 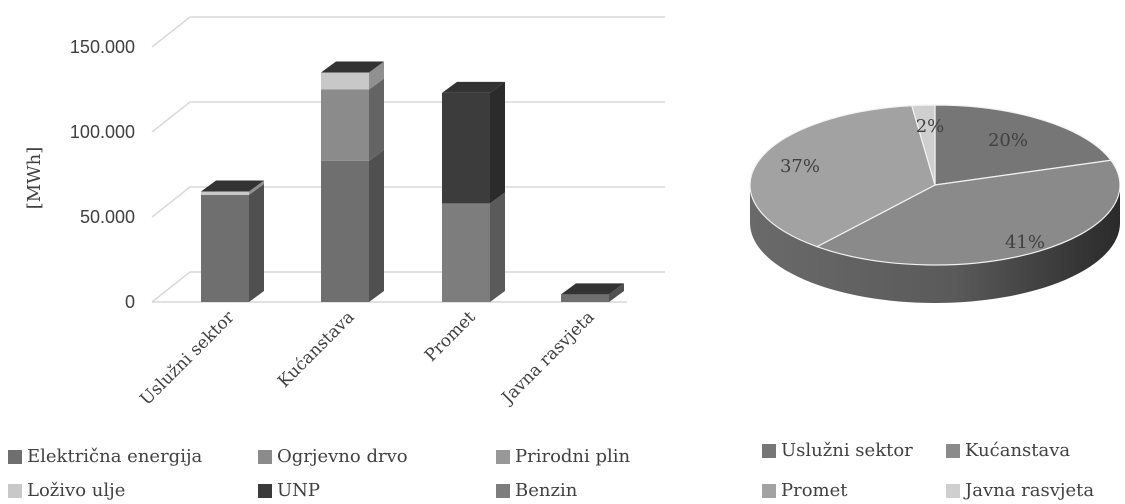 I want to click on legend-item: UNP, so click(x=289, y=490).